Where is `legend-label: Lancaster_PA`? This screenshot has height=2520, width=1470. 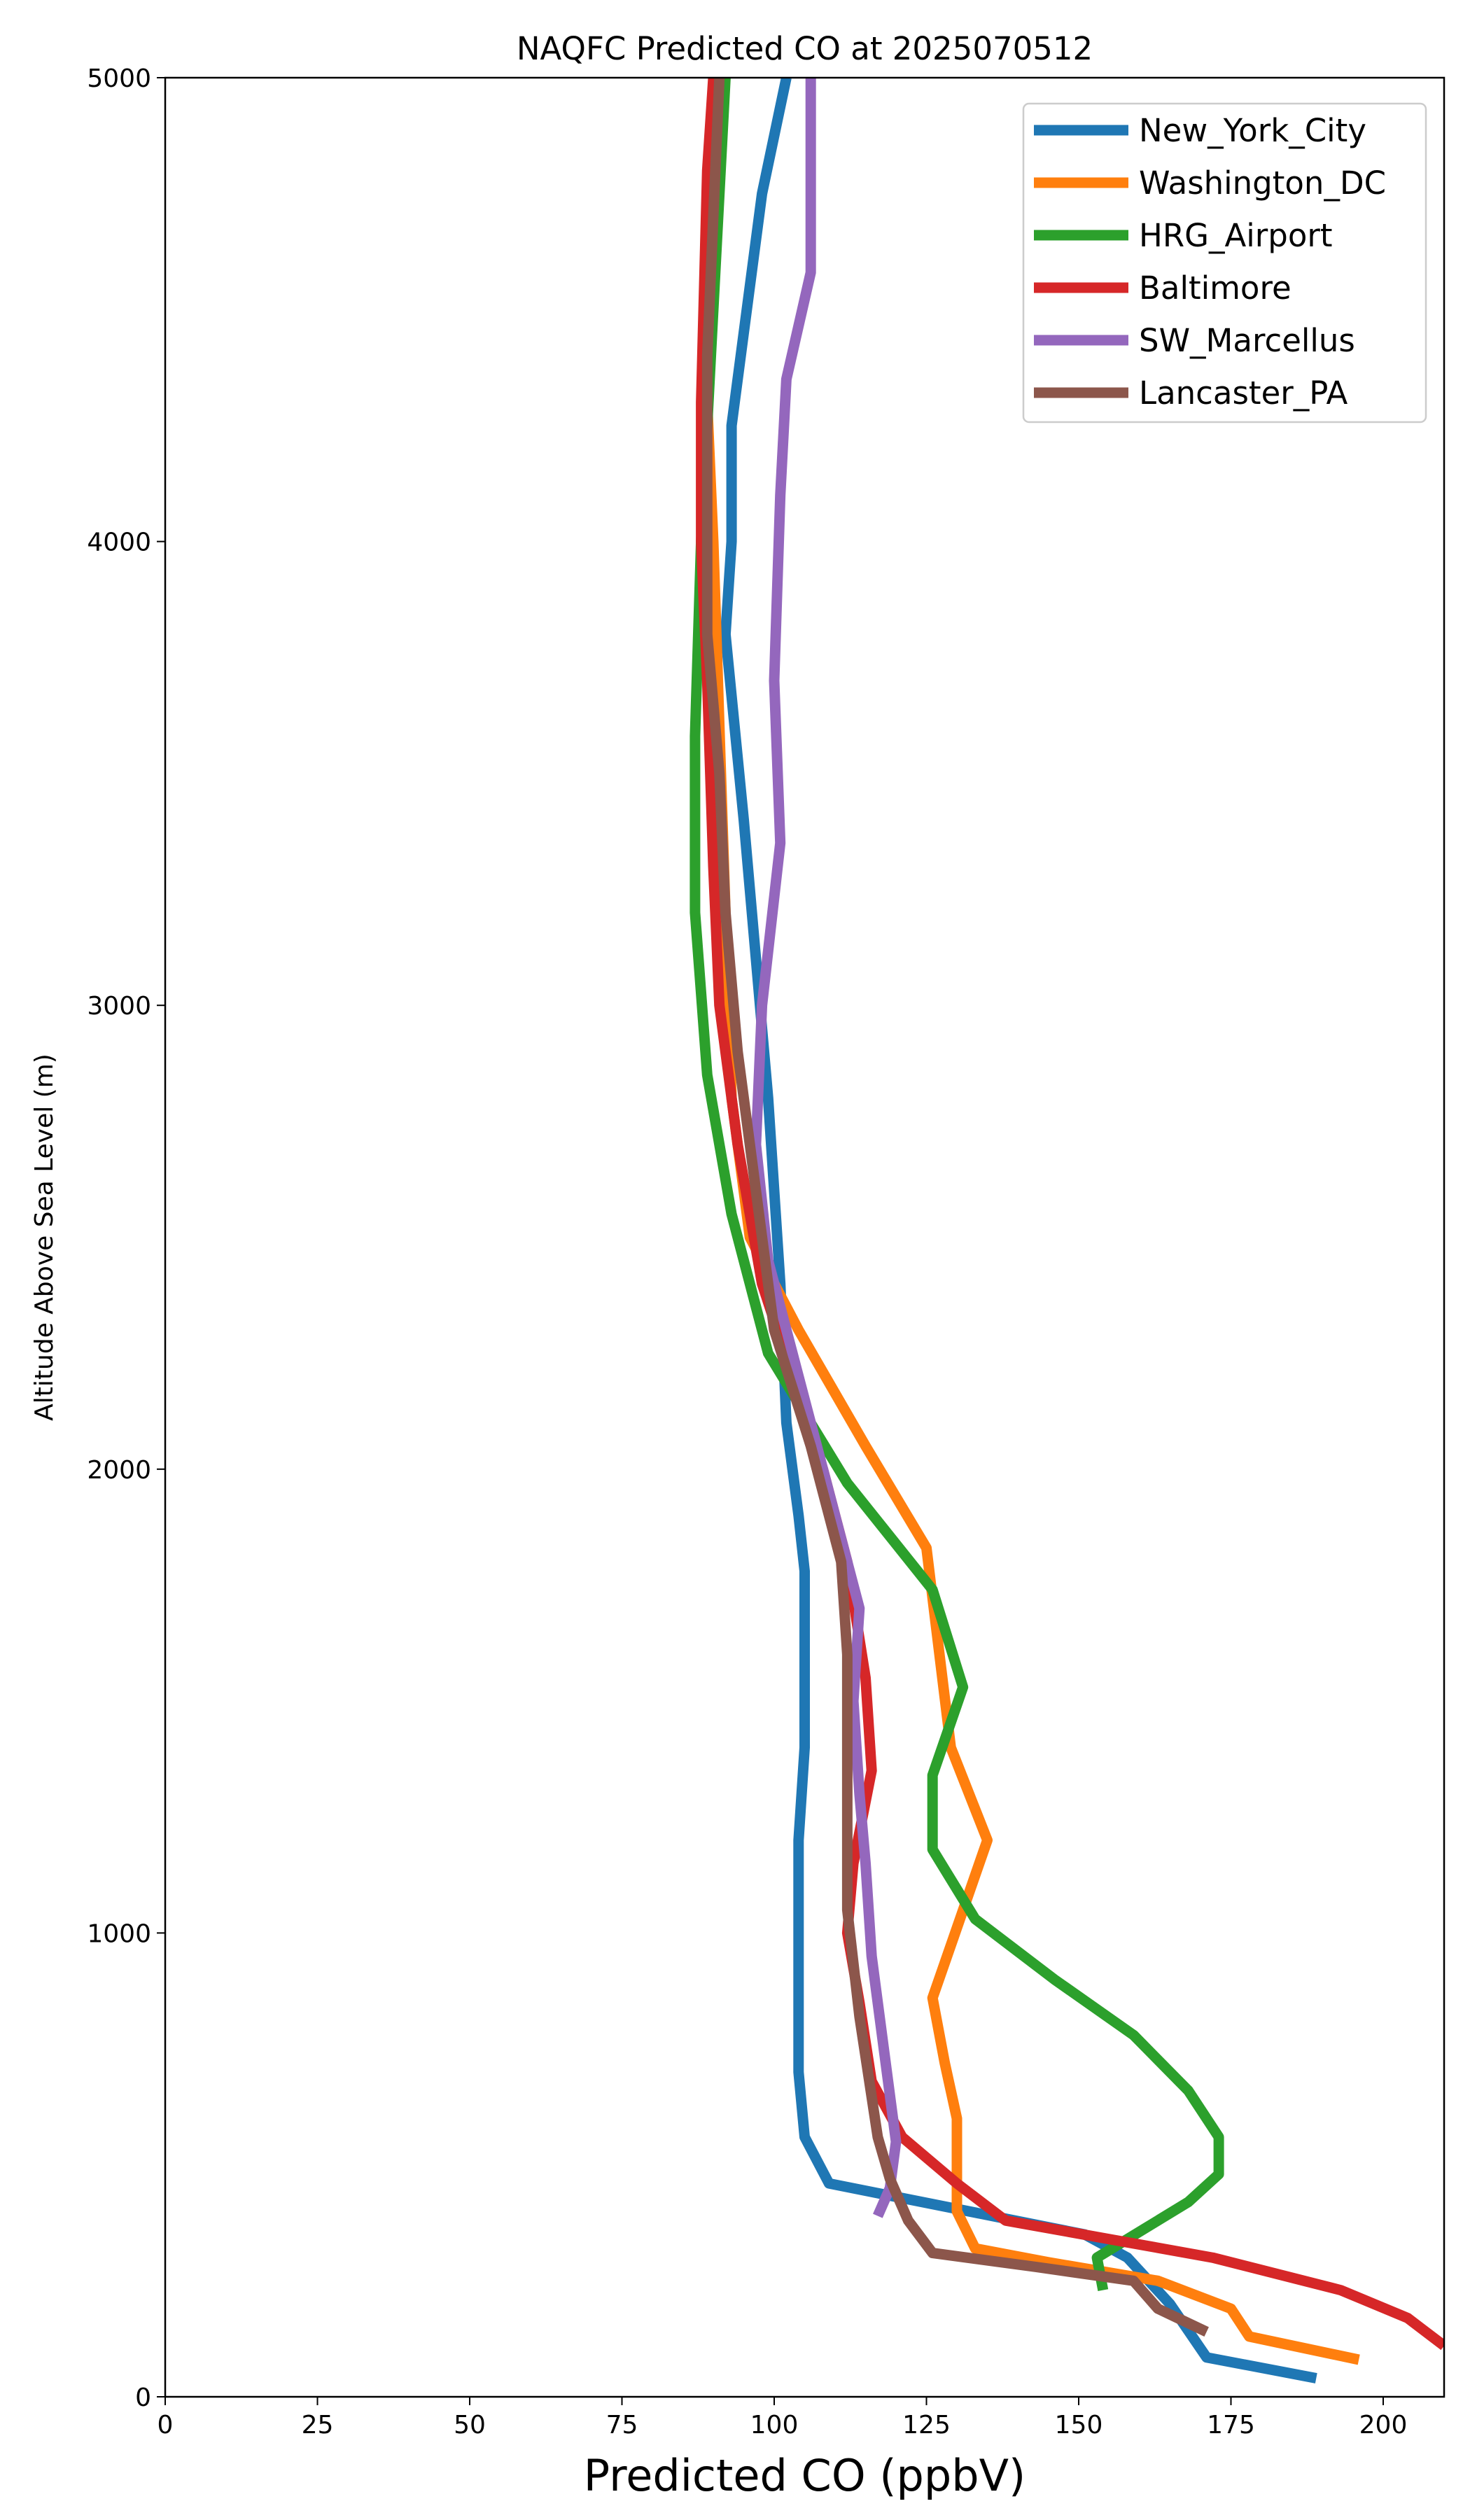 legend-label: Lancaster_PA is located at coordinates (1243, 393).